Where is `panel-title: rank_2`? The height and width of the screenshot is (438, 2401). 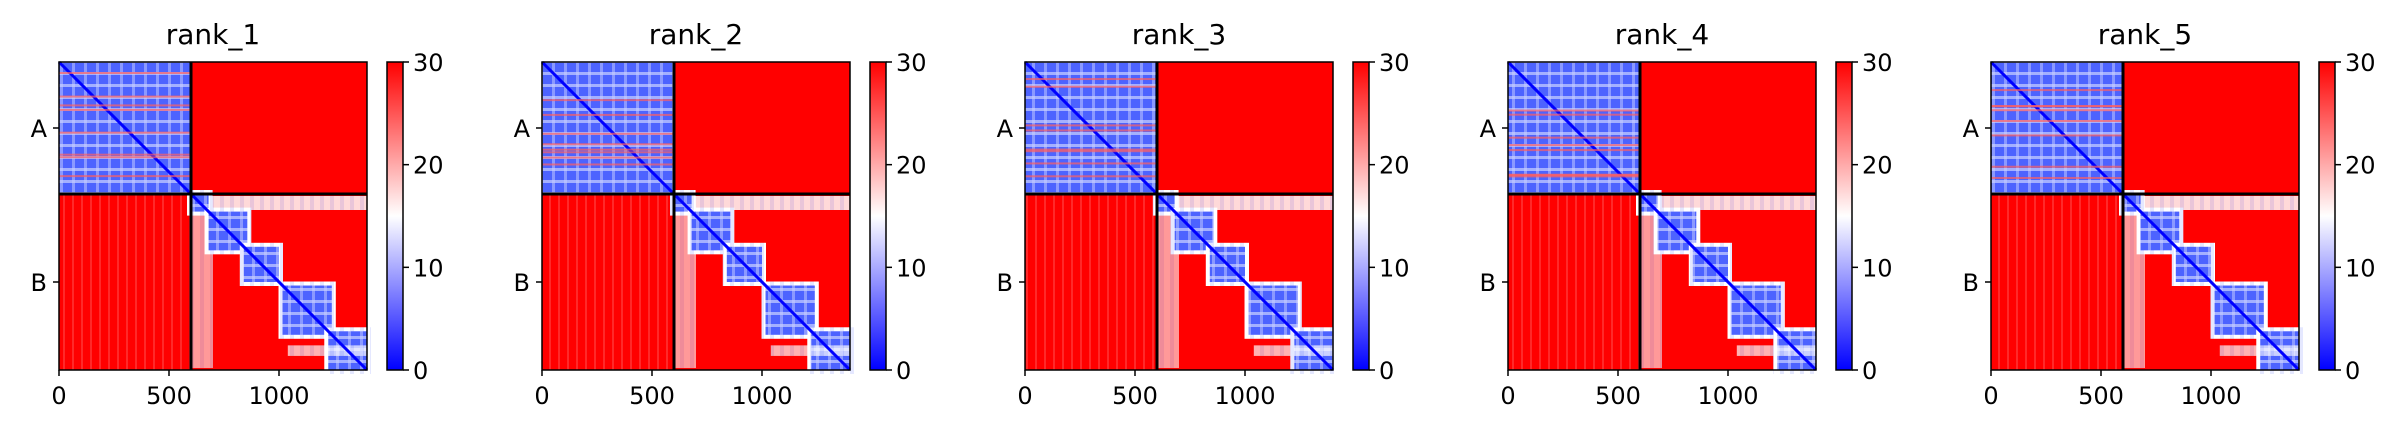 panel-title: rank_2 is located at coordinates (696, 34).